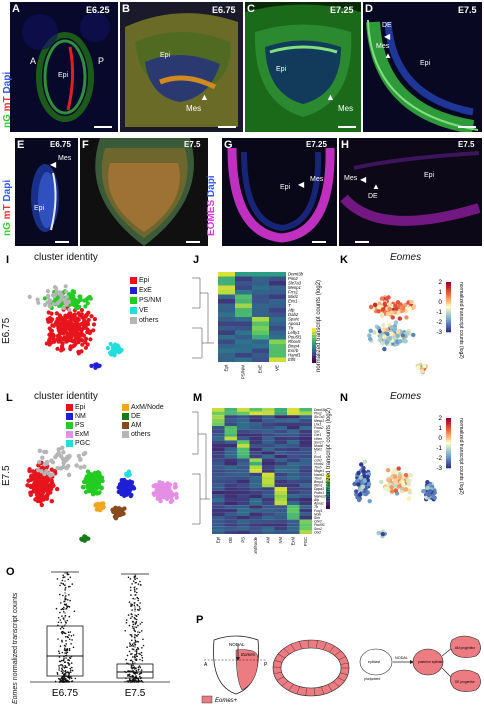 Image resolution: width=484 pixels, height=707 pixels. I want to click on legend-item-pgc: PGC, so click(78, 443).